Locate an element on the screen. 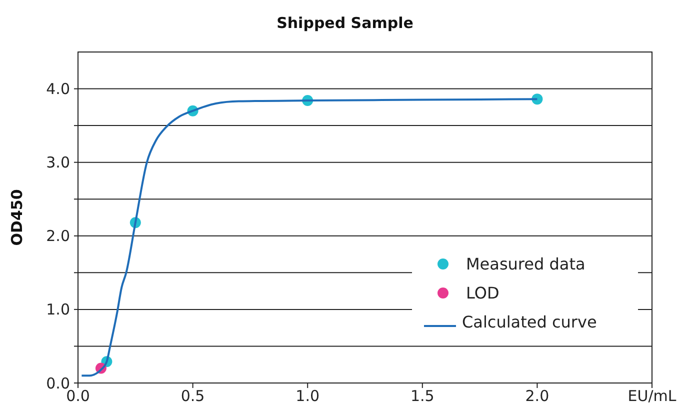 The height and width of the screenshot is (408, 679). legend-label: LOD is located at coordinates (483, 293).